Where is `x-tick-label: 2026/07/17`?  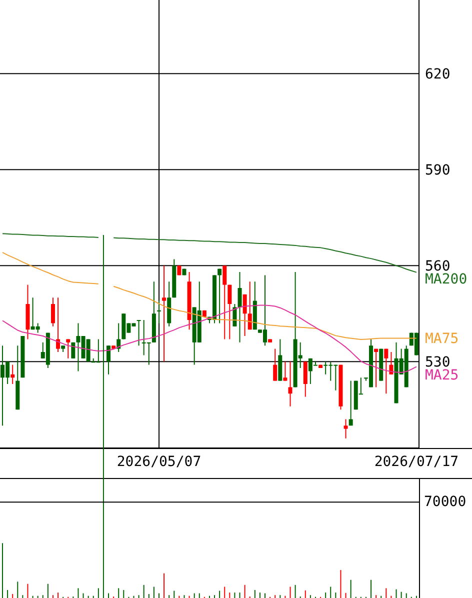 x-tick-label: 2026/07/17 is located at coordinates (416, 462).